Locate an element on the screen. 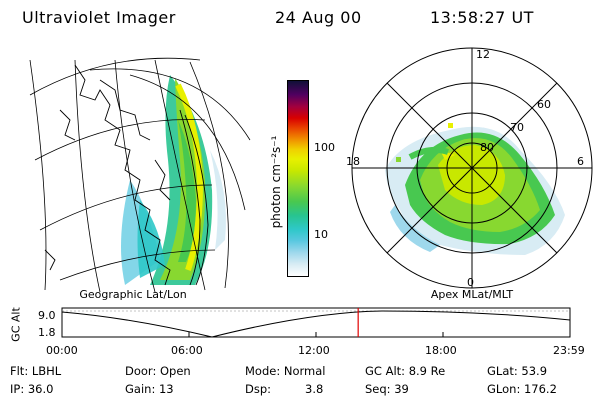 The width and height of the screenshot is (600, 400). glon-readout: GLon: 176.2 is located at coordinates (522, 389).